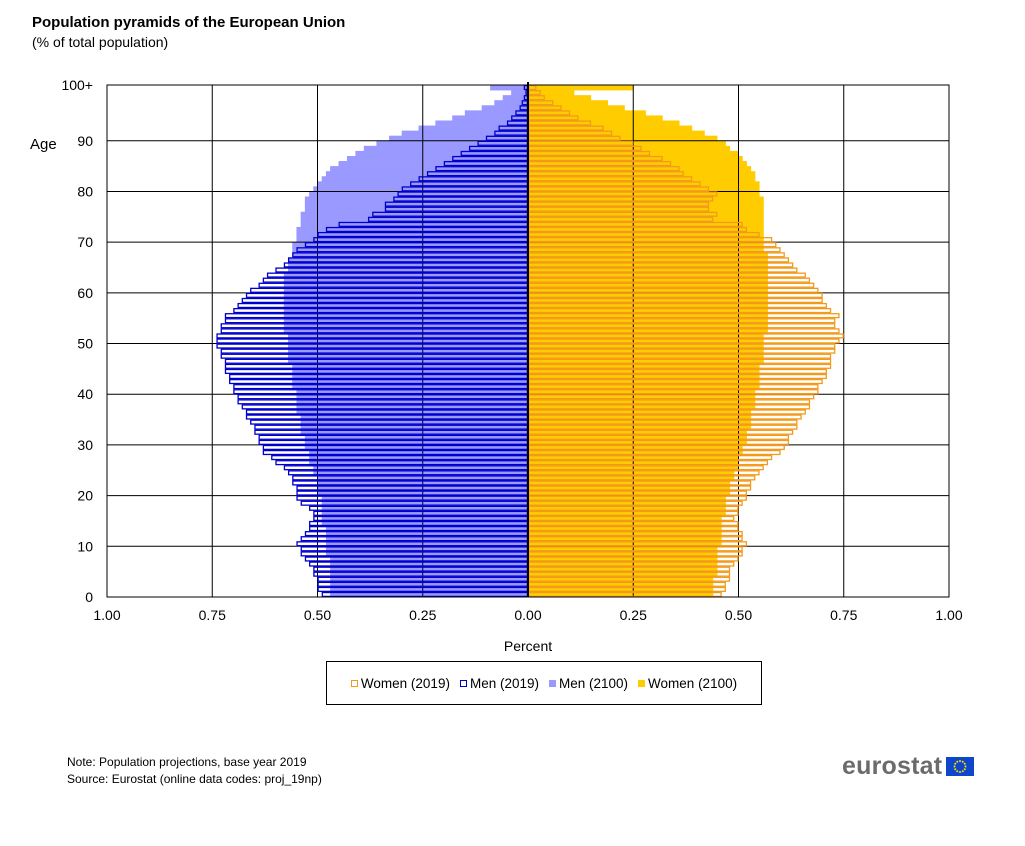 The height and width of the screenshot is (846, 1025). Describe the element at coordinates (85, 445) in the screenshot. I see `y-tick-label: 30` at that location.